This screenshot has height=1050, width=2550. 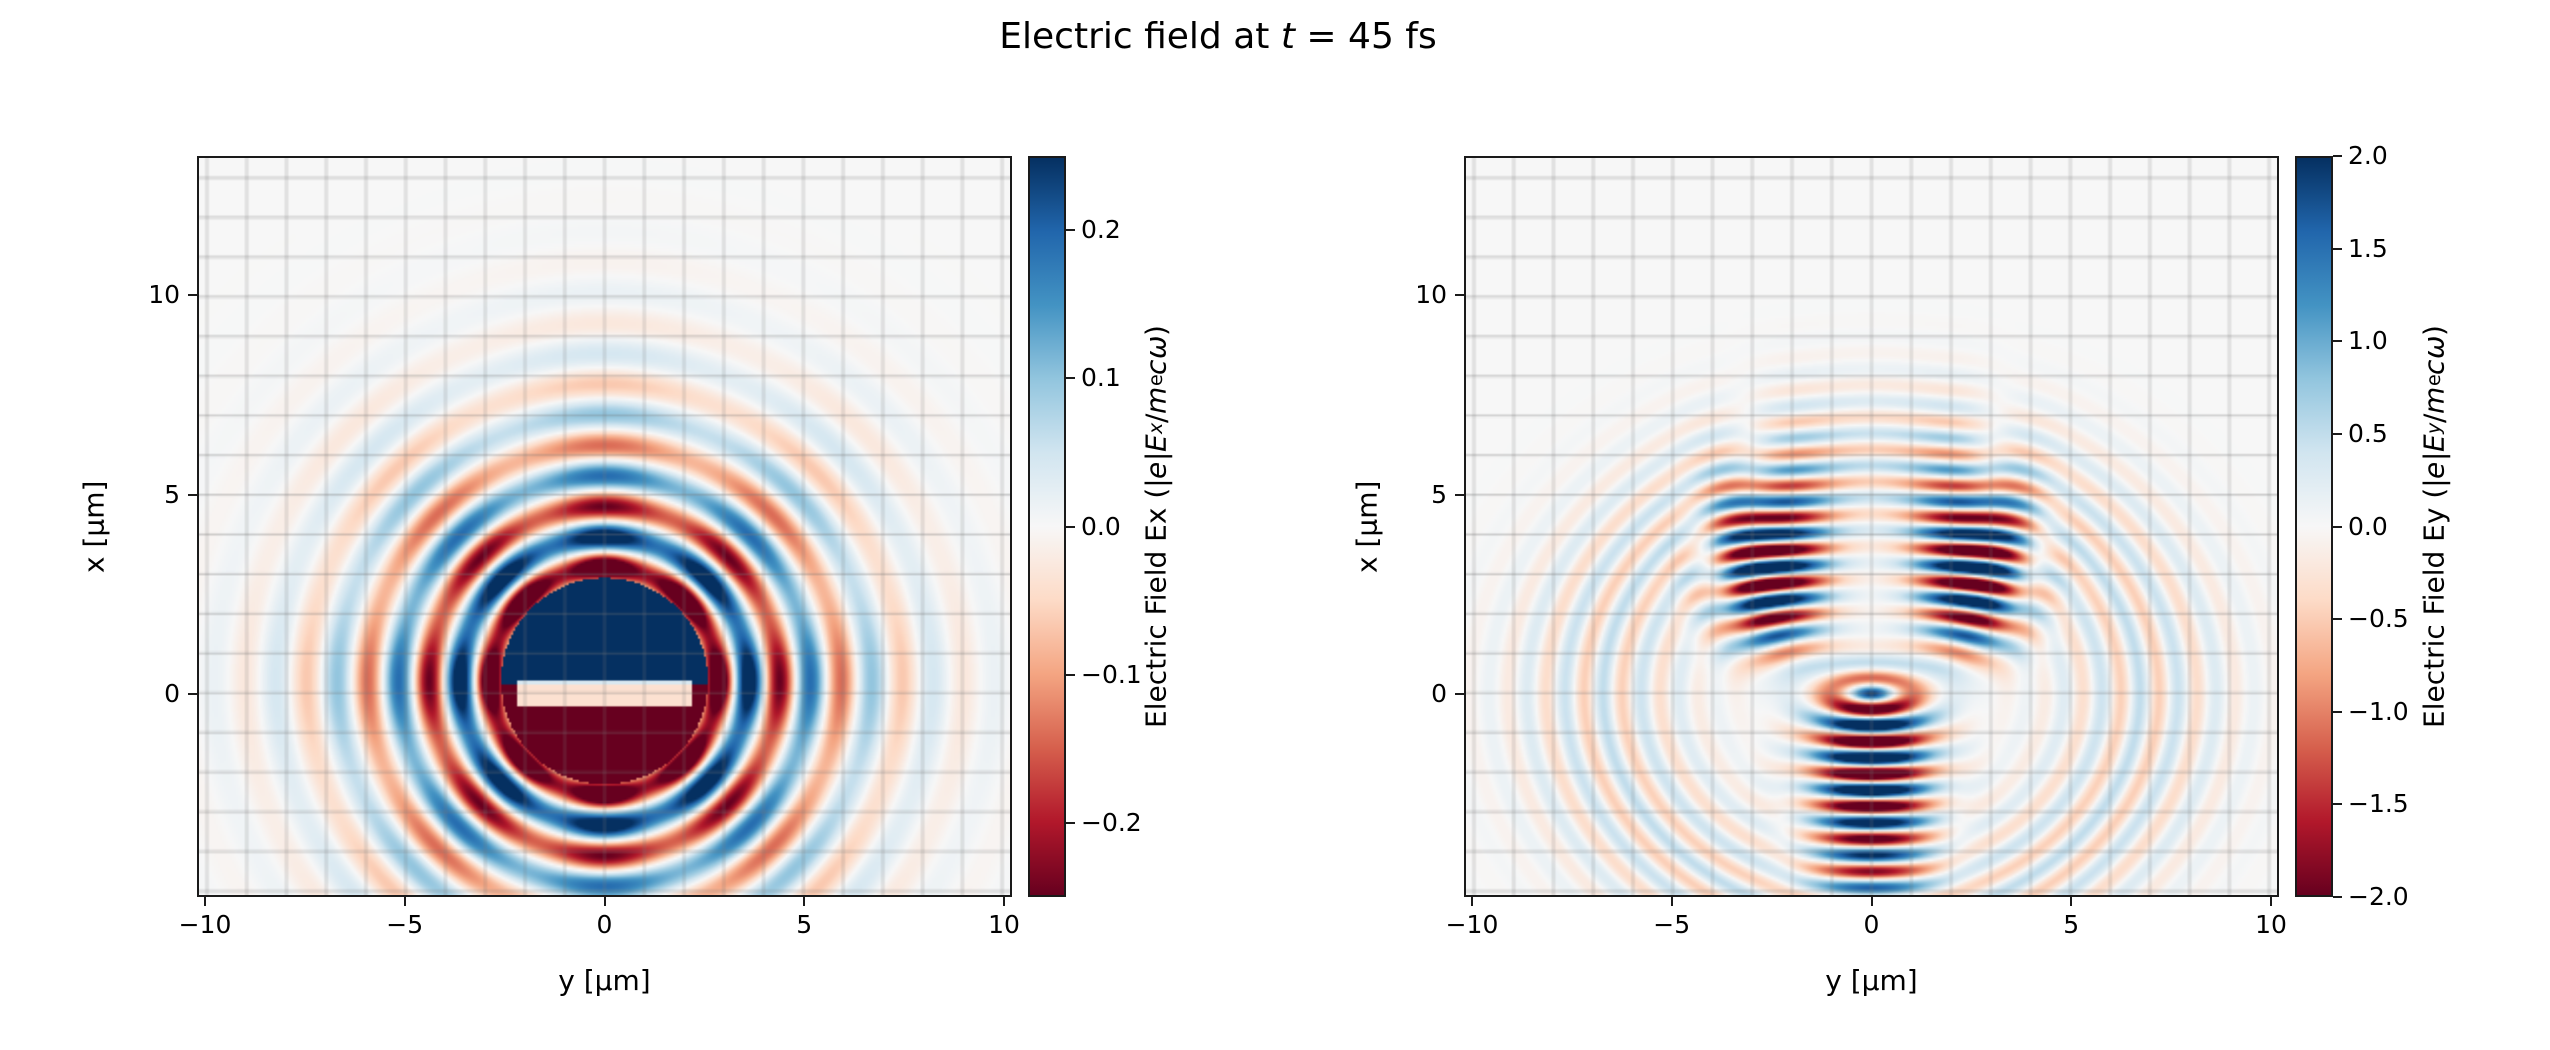 I want to click on rich-text-part: c, so click(x=2434, y=367).